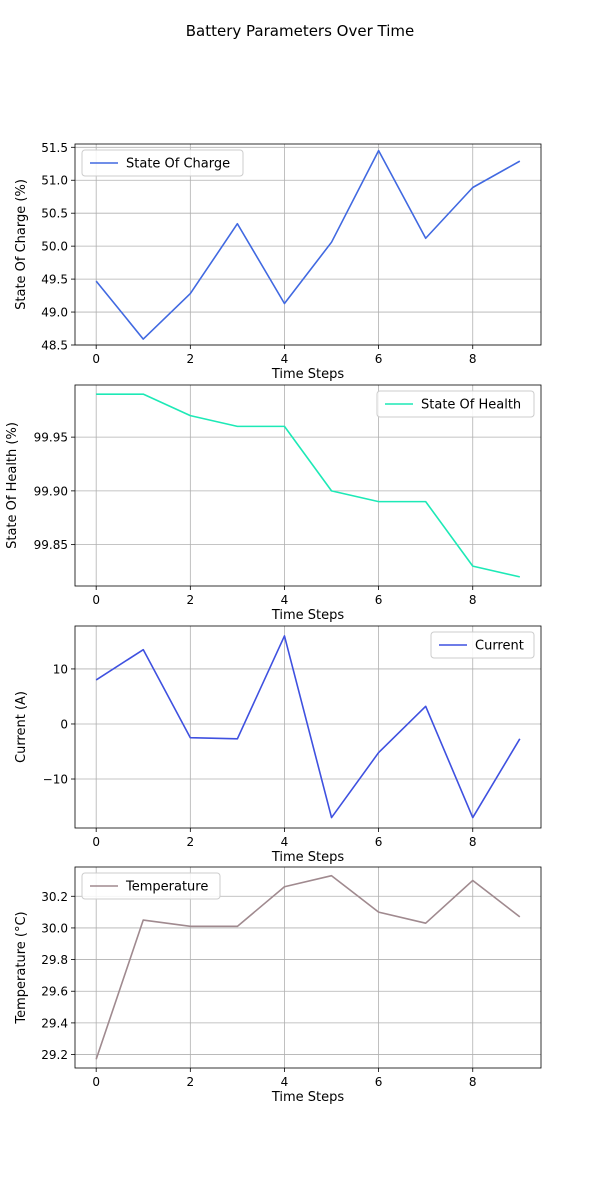  What do you see at coordinates (54, 1023) in the screenshot?
I see `y-tick-label: 29.4` at bounding box center [54, 1023].